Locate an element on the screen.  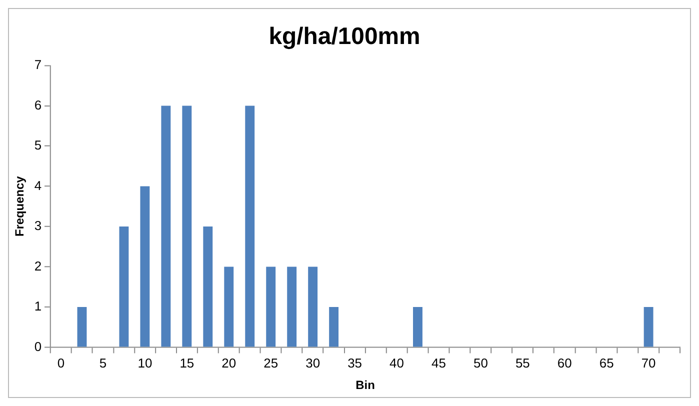
x-tick-label: 5 is located at coordinates (103, 363).